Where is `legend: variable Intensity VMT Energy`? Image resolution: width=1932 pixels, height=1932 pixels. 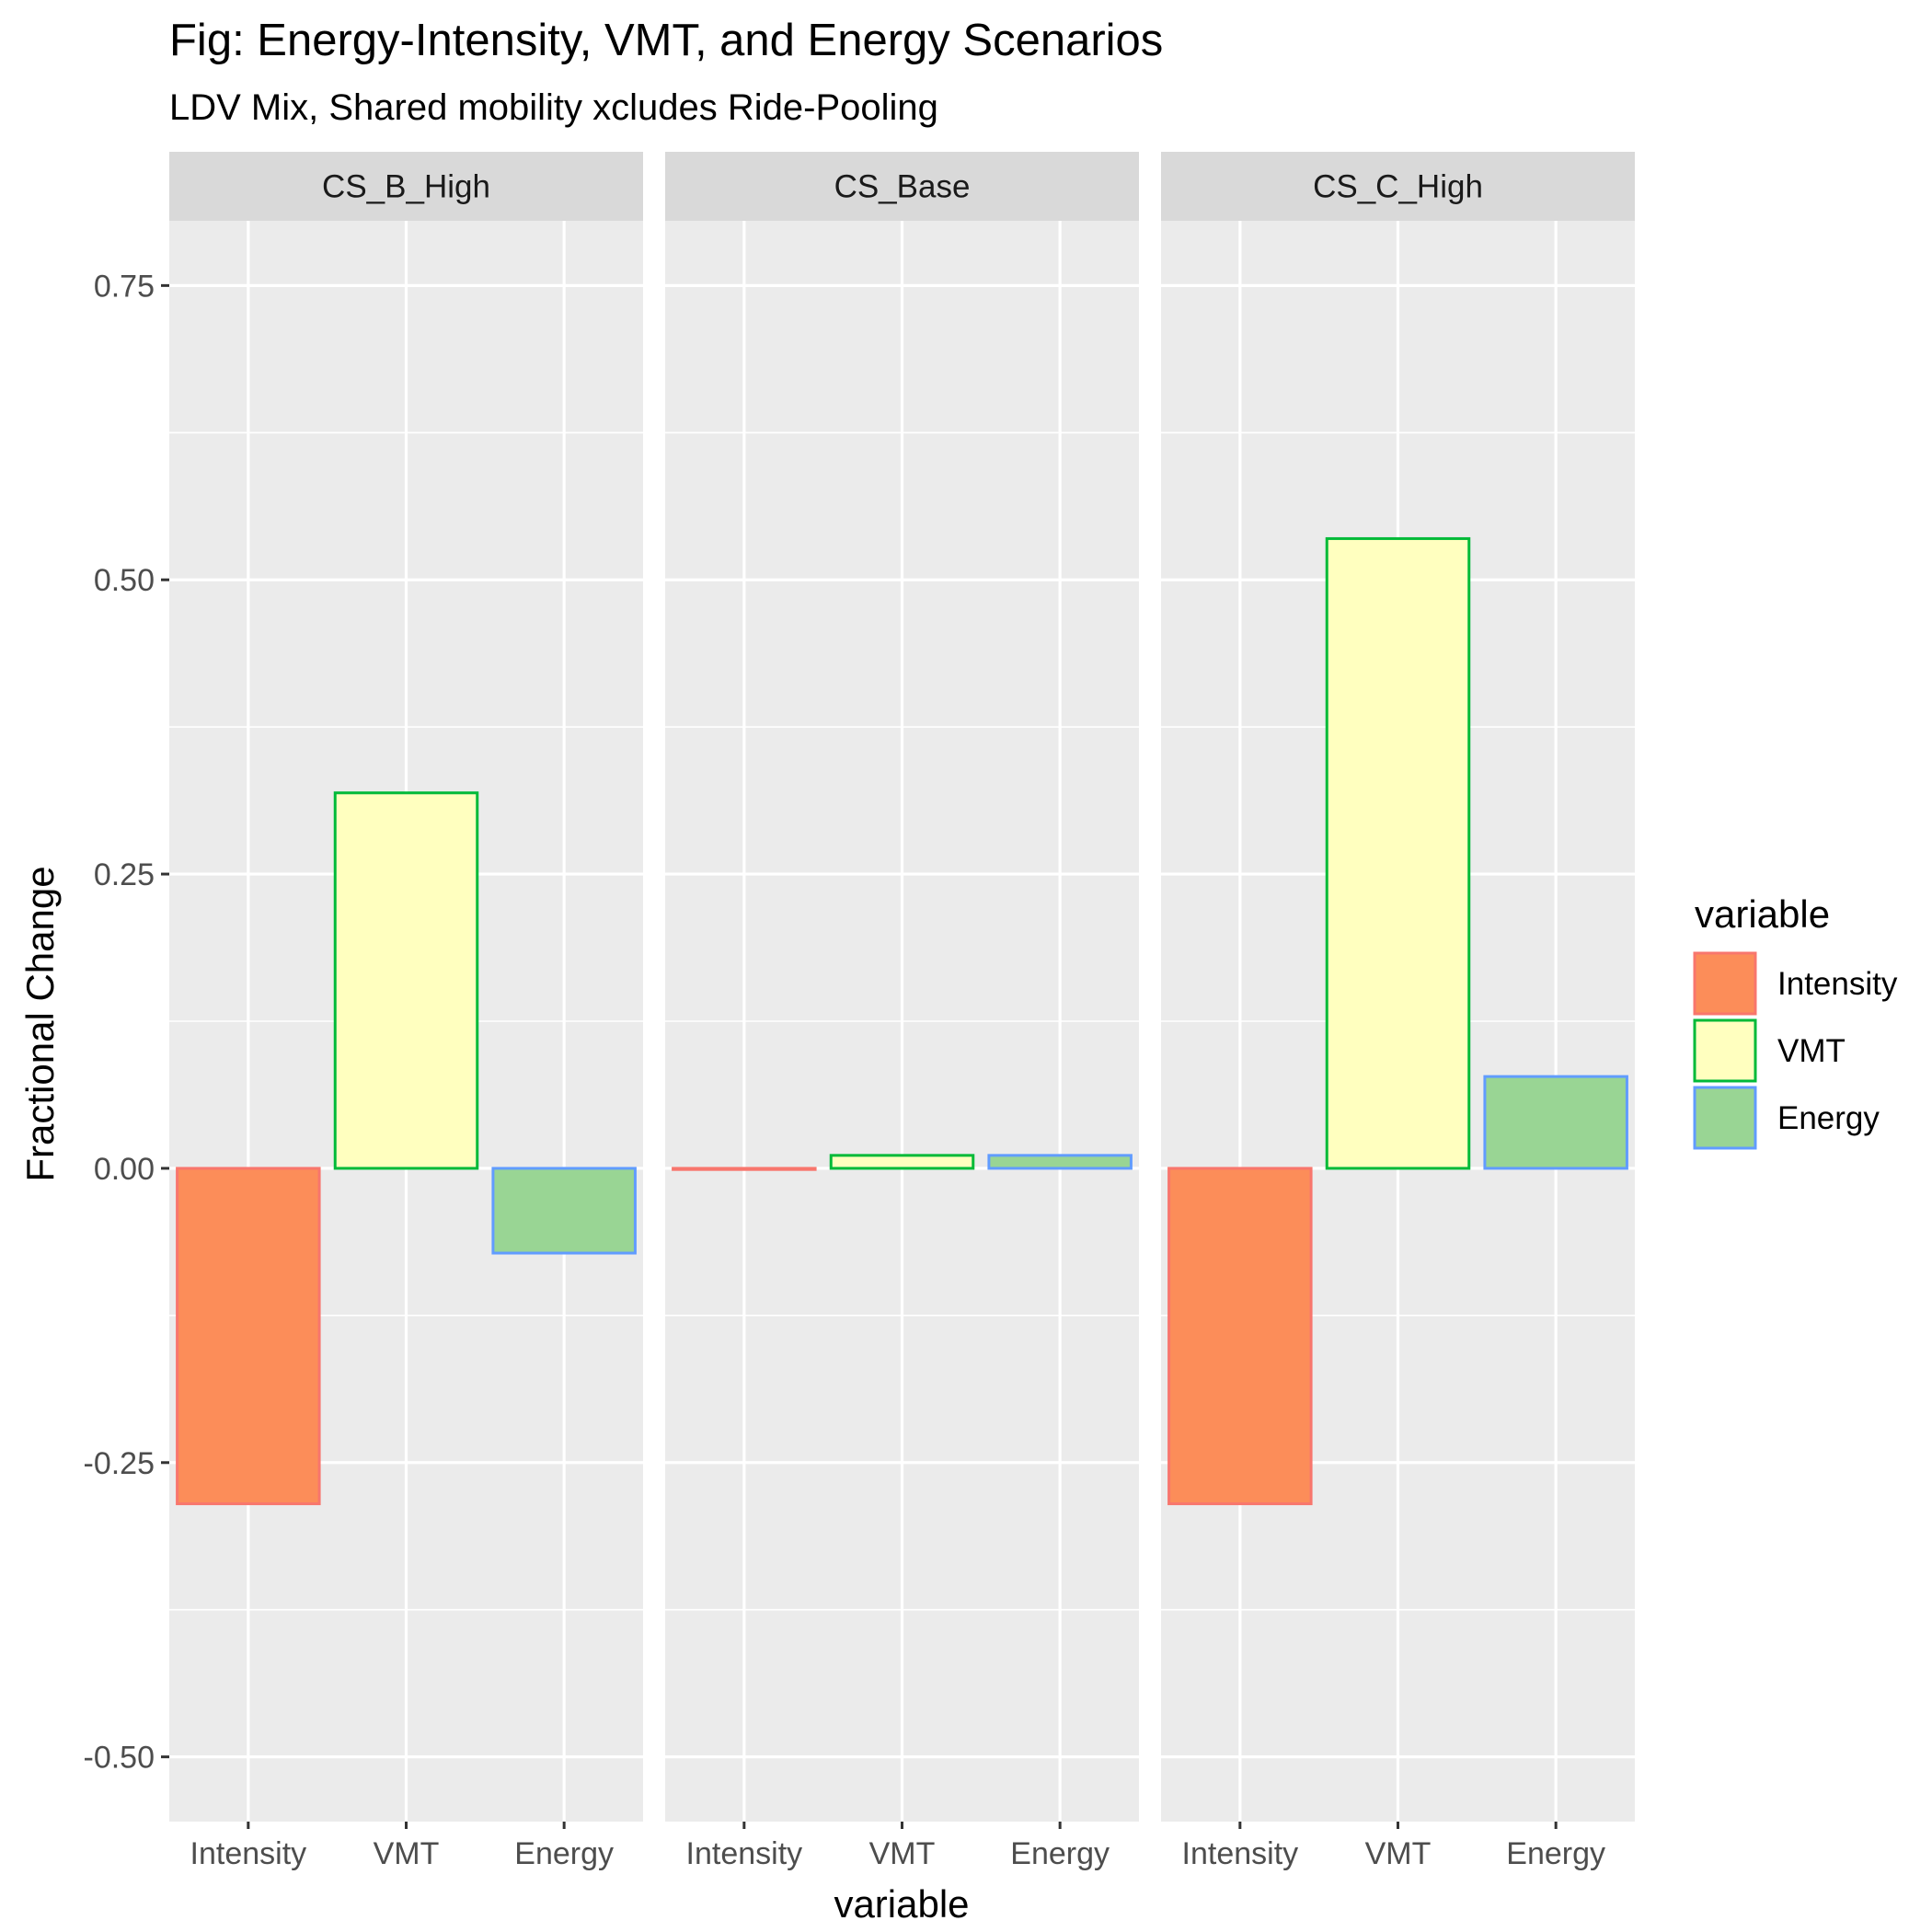 legend: variable Intensity VMT Energy is located at coordinates (1795, 1021).